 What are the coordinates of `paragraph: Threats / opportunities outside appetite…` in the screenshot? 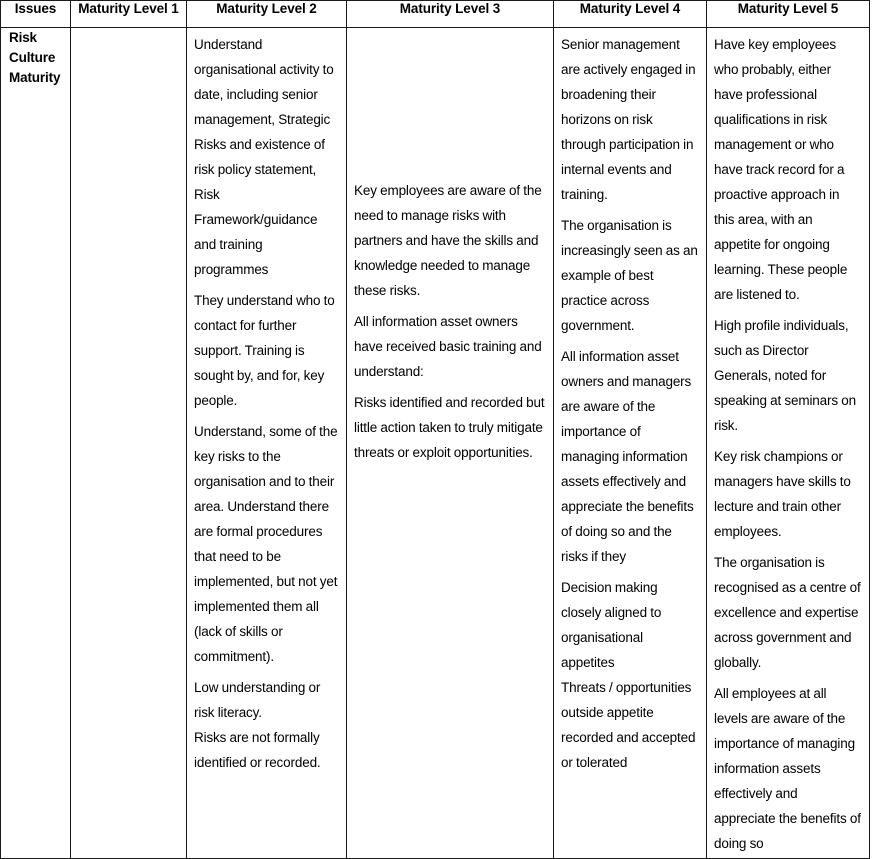 It's located at (628, 725).